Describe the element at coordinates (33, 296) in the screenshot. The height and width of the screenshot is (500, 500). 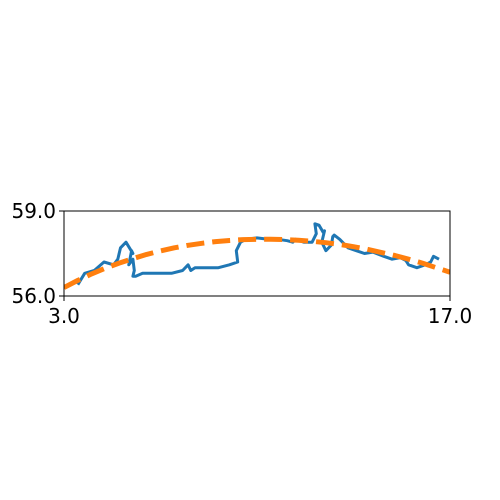
I see `y-tick-label: 56.0` at that location.